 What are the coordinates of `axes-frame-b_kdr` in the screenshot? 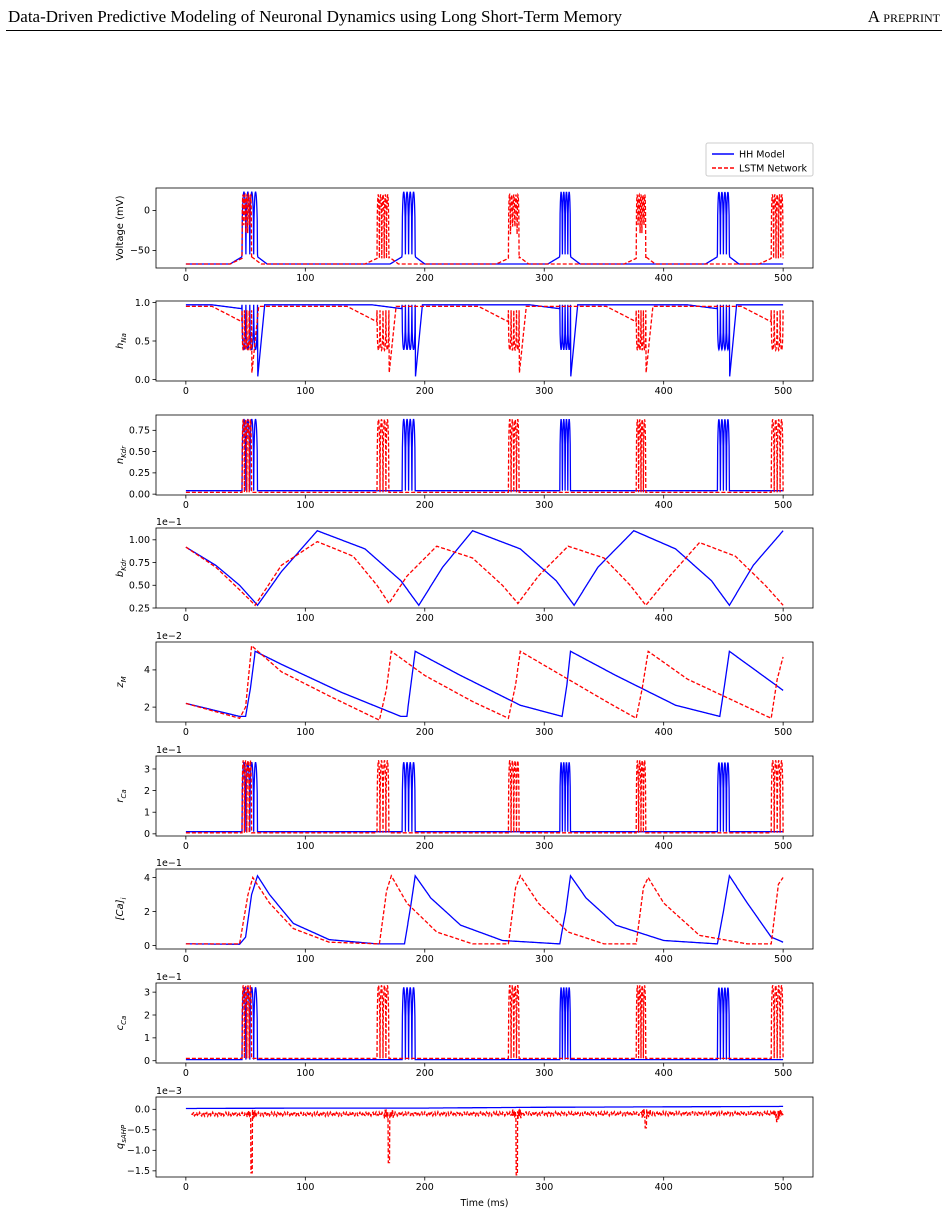 It's located at (484, 568).